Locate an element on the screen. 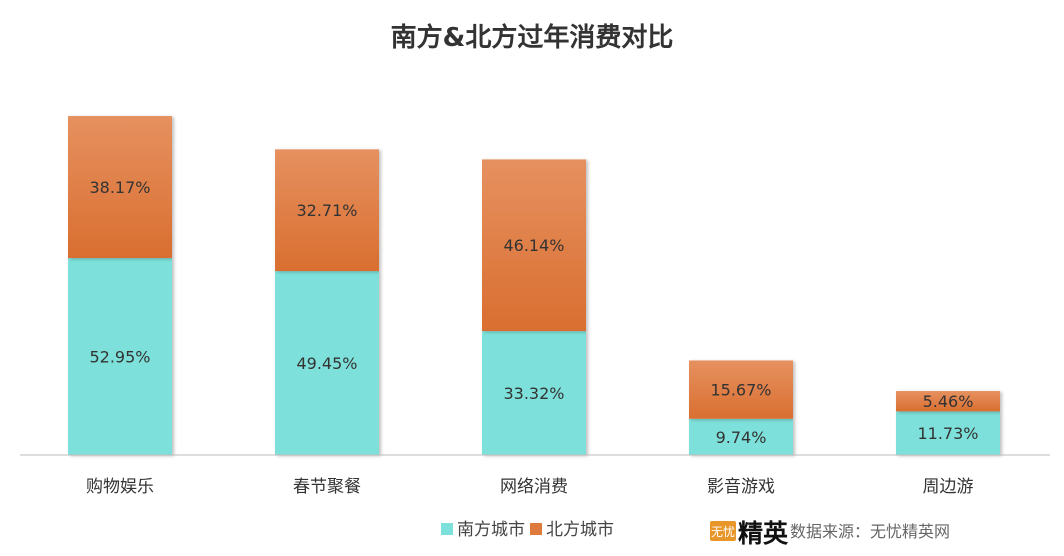  data-label: 11.73% is located at coordinates (947, 433).